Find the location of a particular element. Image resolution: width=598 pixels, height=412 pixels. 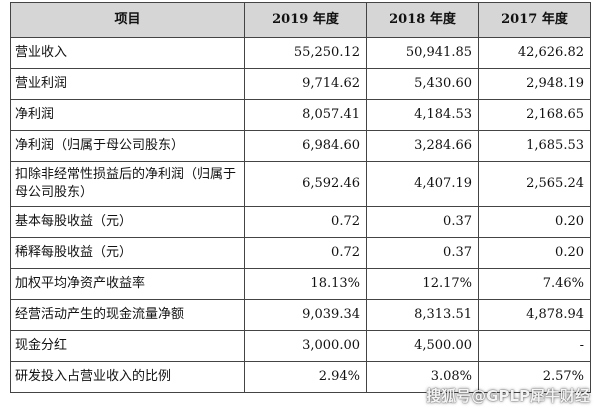

table-row: 营业收入 55,250.12 50,941.85 42,626.82 is located at coordinates (300, 53).